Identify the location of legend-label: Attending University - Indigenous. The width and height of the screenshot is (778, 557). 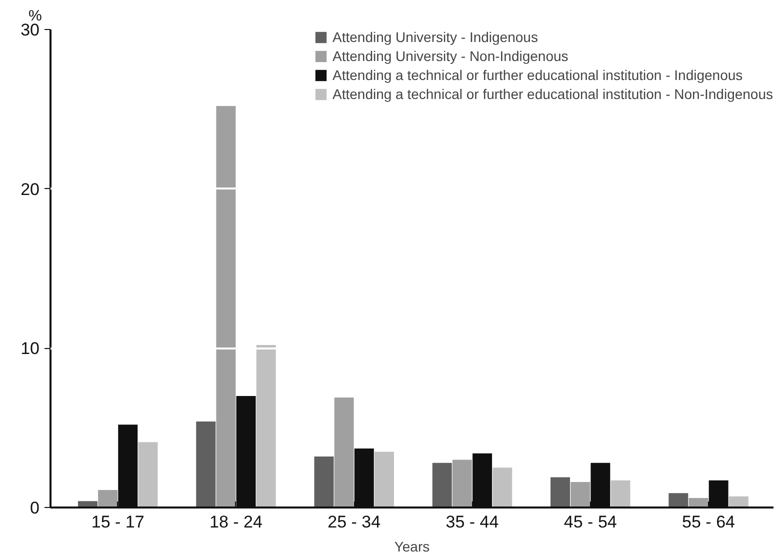
(435, 37).